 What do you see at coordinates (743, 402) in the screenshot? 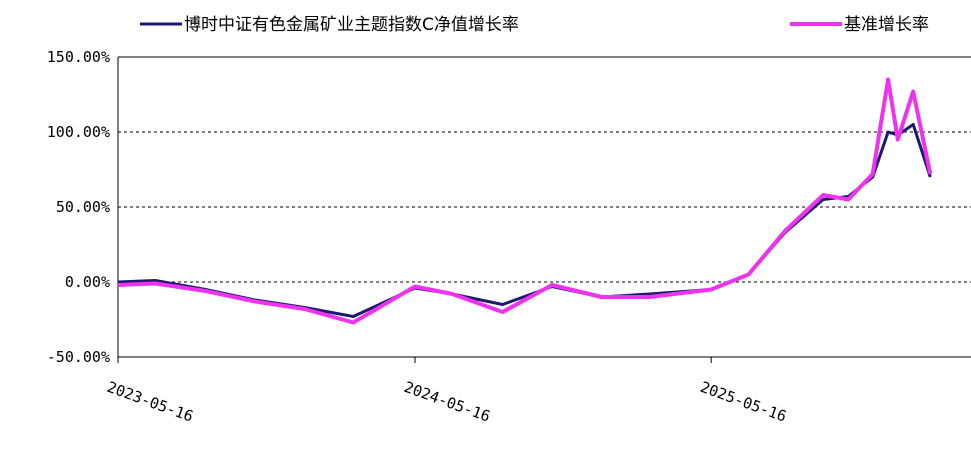
I see `x-tick-label: 2025-05-16` at bounding box center [743, 402].